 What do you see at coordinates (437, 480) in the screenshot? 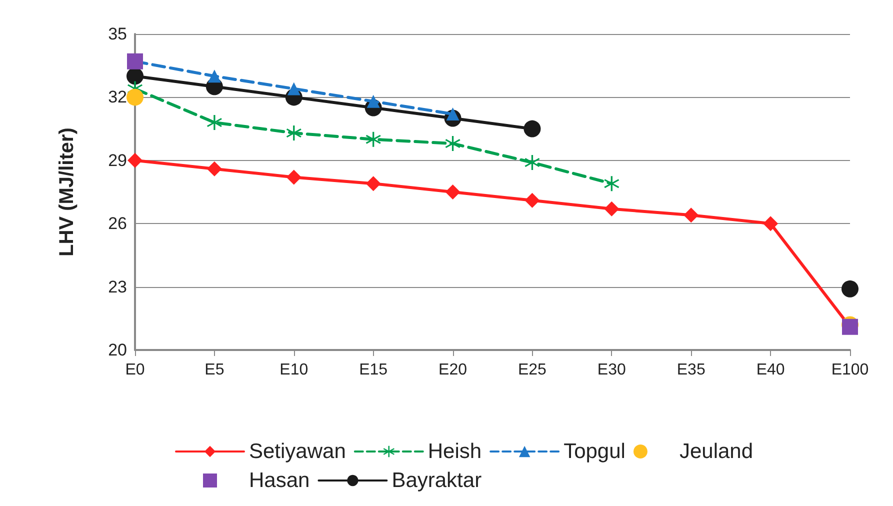
I see `legend-label: Bayraktar` at bounding box center [437, 480].